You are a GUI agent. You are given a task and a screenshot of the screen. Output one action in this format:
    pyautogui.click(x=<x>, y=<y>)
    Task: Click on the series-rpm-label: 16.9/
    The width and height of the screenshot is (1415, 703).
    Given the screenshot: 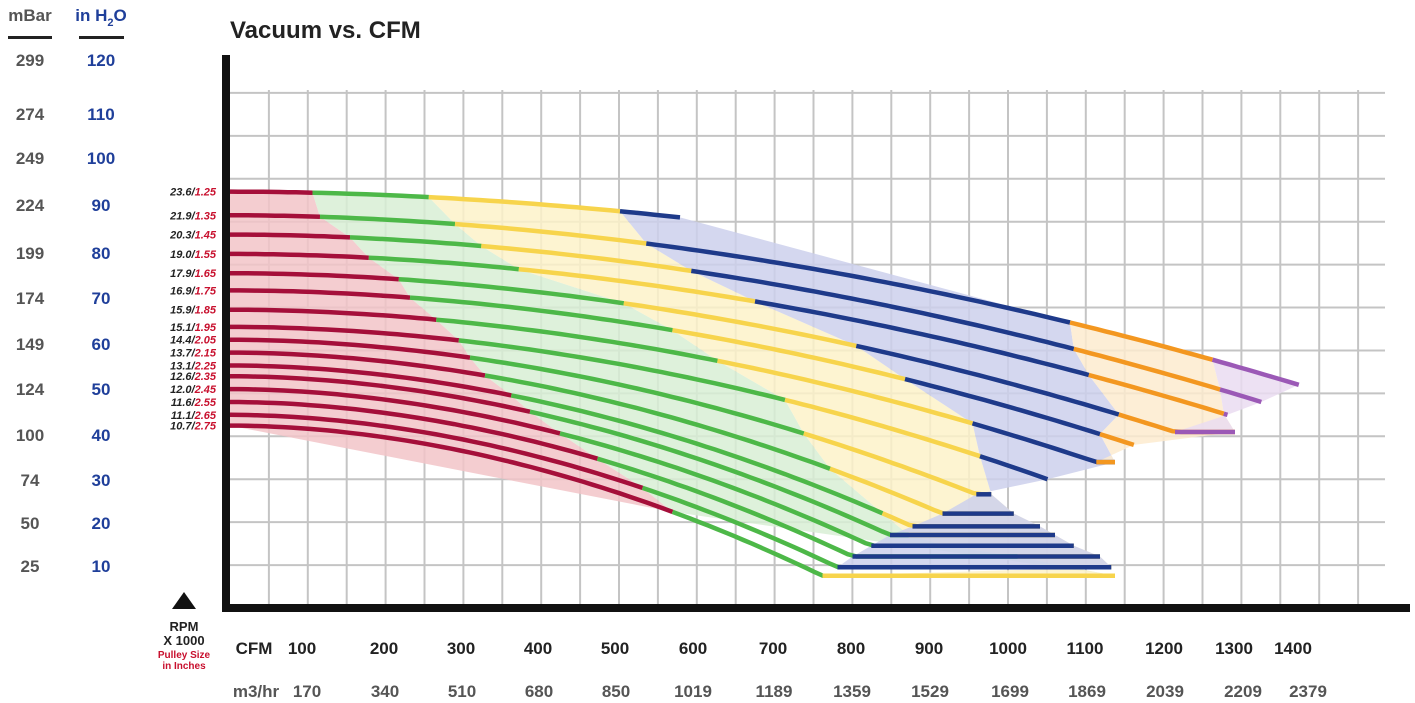 What is the action you would take?
    pyautogui.click(x=183, y=291)
    